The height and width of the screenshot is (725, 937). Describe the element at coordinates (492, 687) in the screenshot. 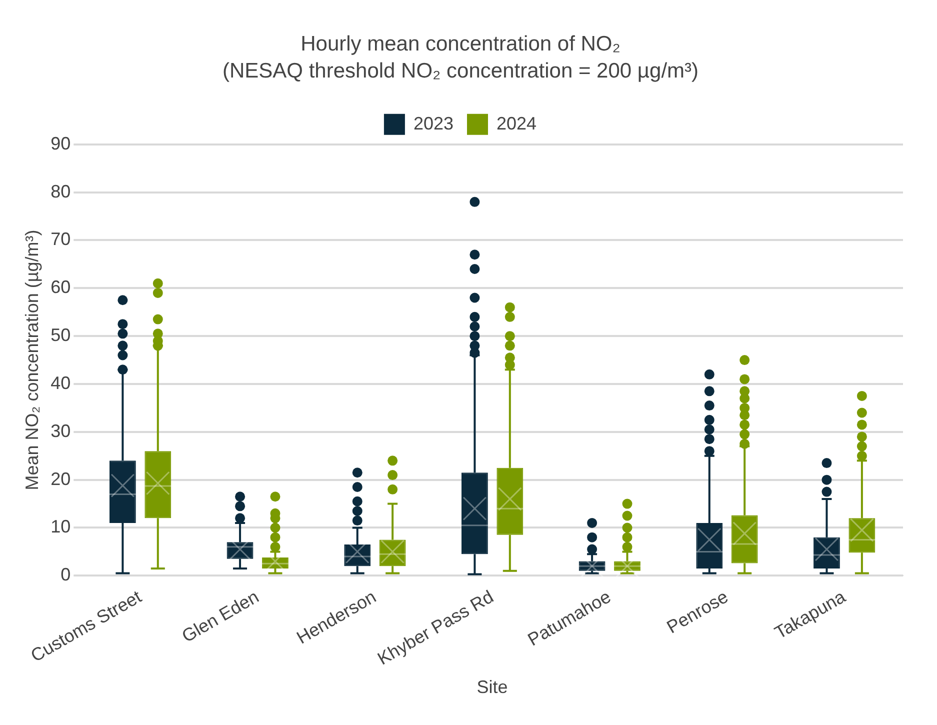

I see `x-axis-title: Site` at that location.